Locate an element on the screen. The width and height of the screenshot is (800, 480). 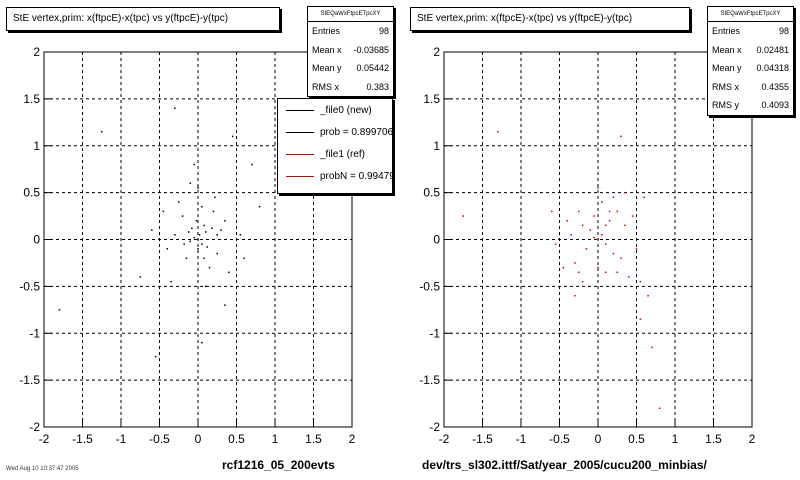
x-tick-label: 0.5 is located at coordinates (236, 439).